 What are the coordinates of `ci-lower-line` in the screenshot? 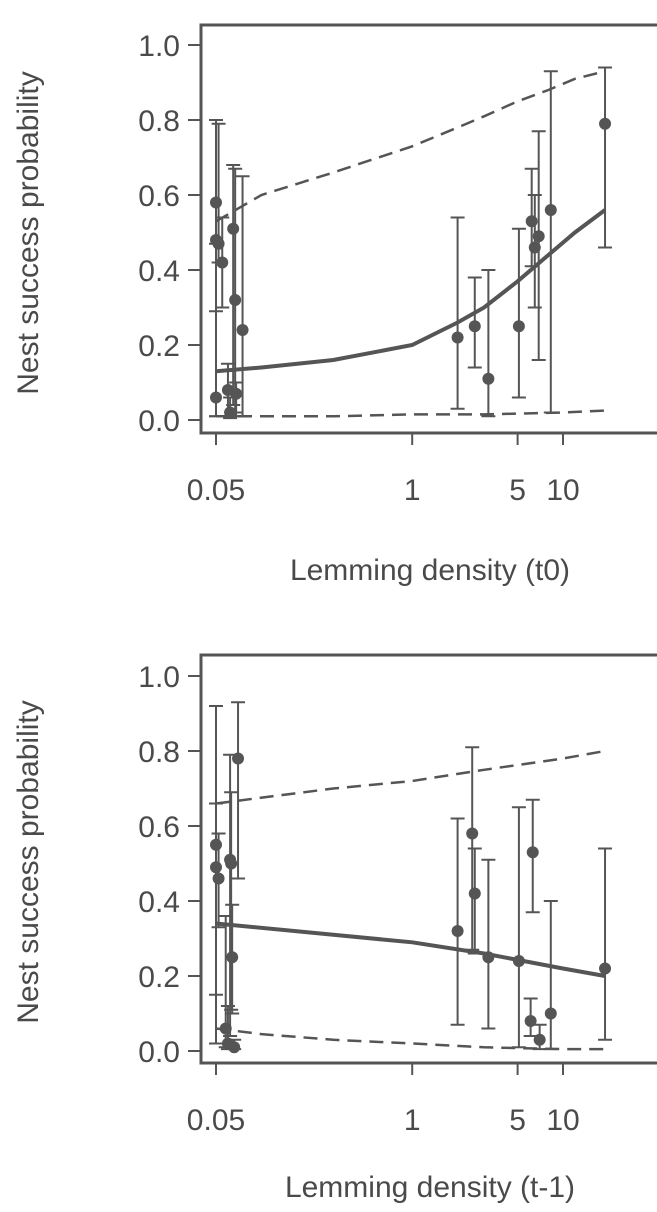 It's located at (410, 1039).